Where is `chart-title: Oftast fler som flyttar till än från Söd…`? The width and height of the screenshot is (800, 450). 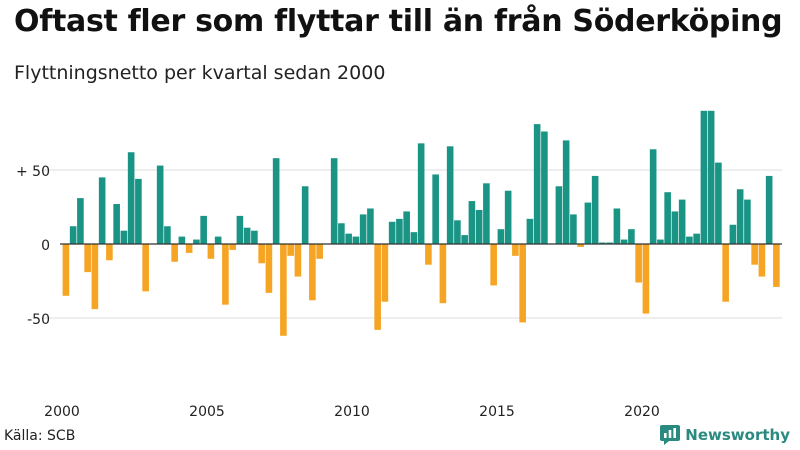
chart-title: Oftast fler som flyttar till än från Söd… is located at coordinates (398, 21).